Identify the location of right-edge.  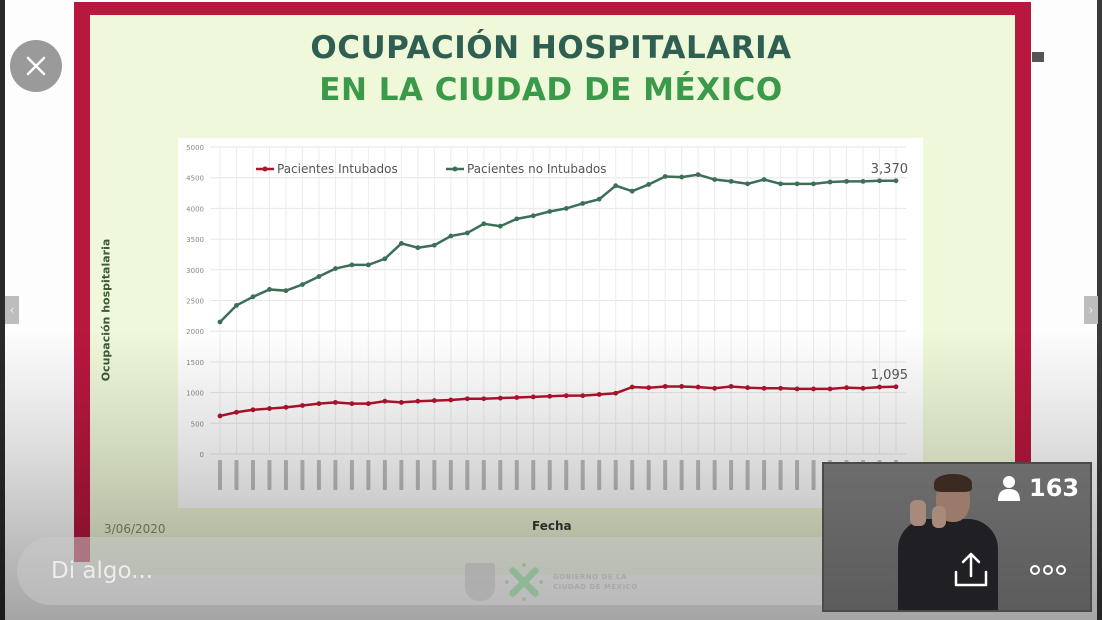
(1099, 310).